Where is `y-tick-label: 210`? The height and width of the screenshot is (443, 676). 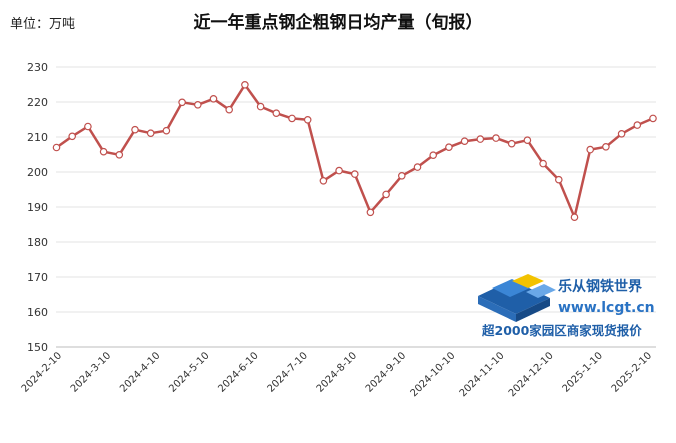 y-tick-label: 210 is located at coordinates (37, 137).